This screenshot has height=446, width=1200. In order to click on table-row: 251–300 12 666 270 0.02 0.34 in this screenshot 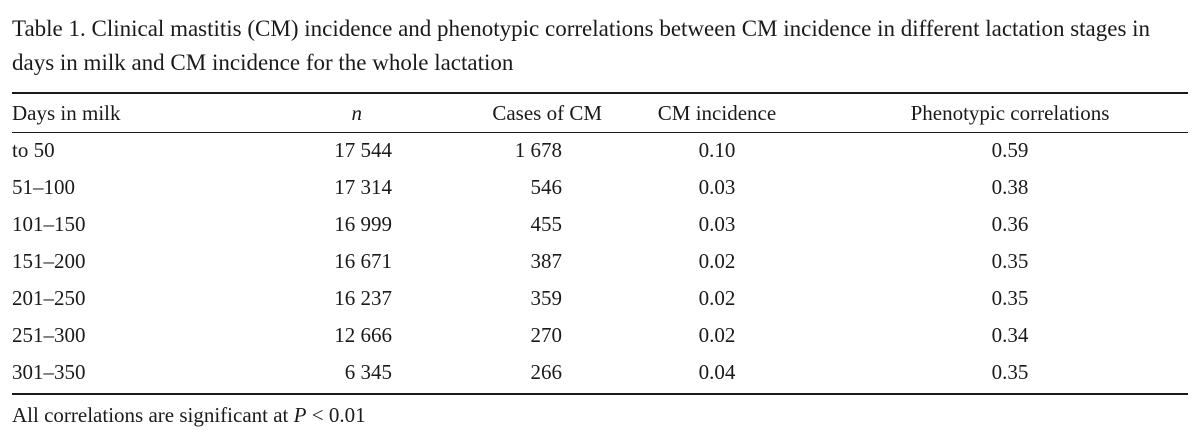, I will do `click(600, 335)`.